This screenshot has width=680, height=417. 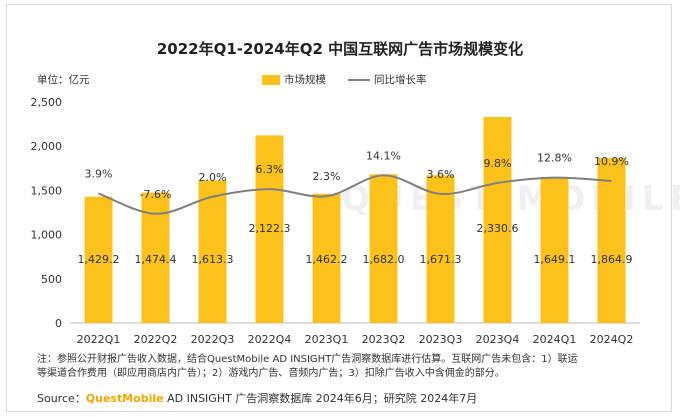 What do you see at coordinates (61, 398) in the screenshot?
I see `source-prefix: Source：` at bounding box center [61, 398].